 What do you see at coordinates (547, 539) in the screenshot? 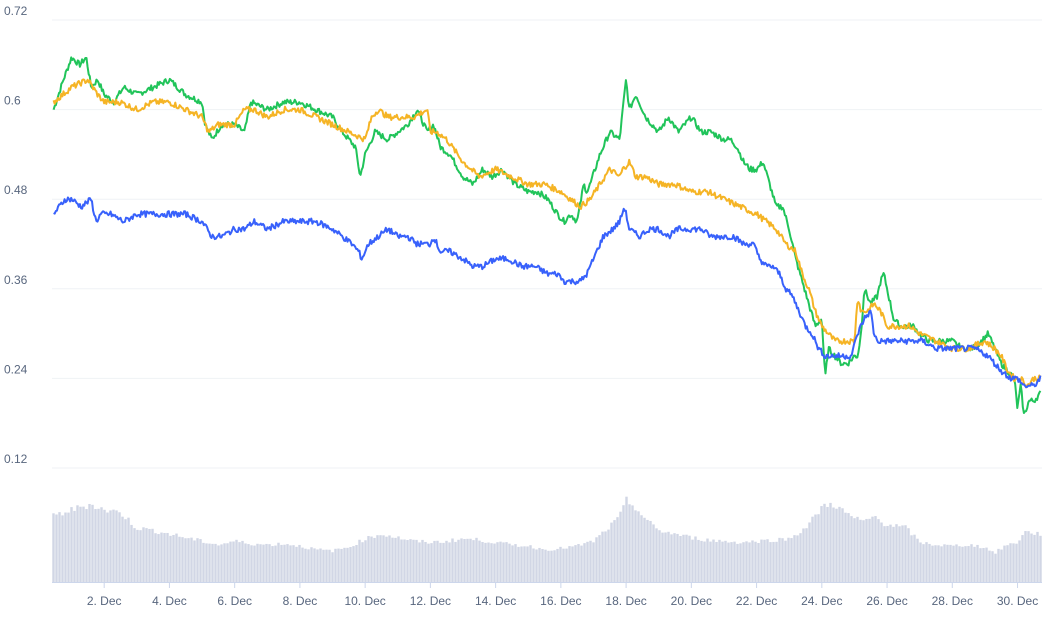
I see `volume-layer` at bounding box center [547, 539].